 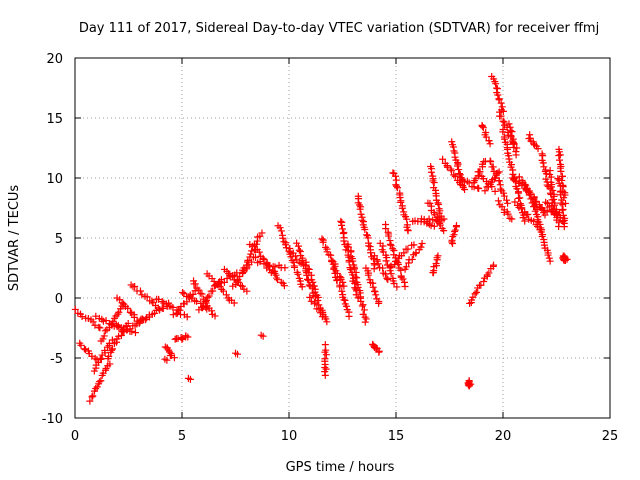 What do you see at coordinates (54, 119) in the screenshot?
I see `y-tick-label: 15` at bounding box center [54, 119].